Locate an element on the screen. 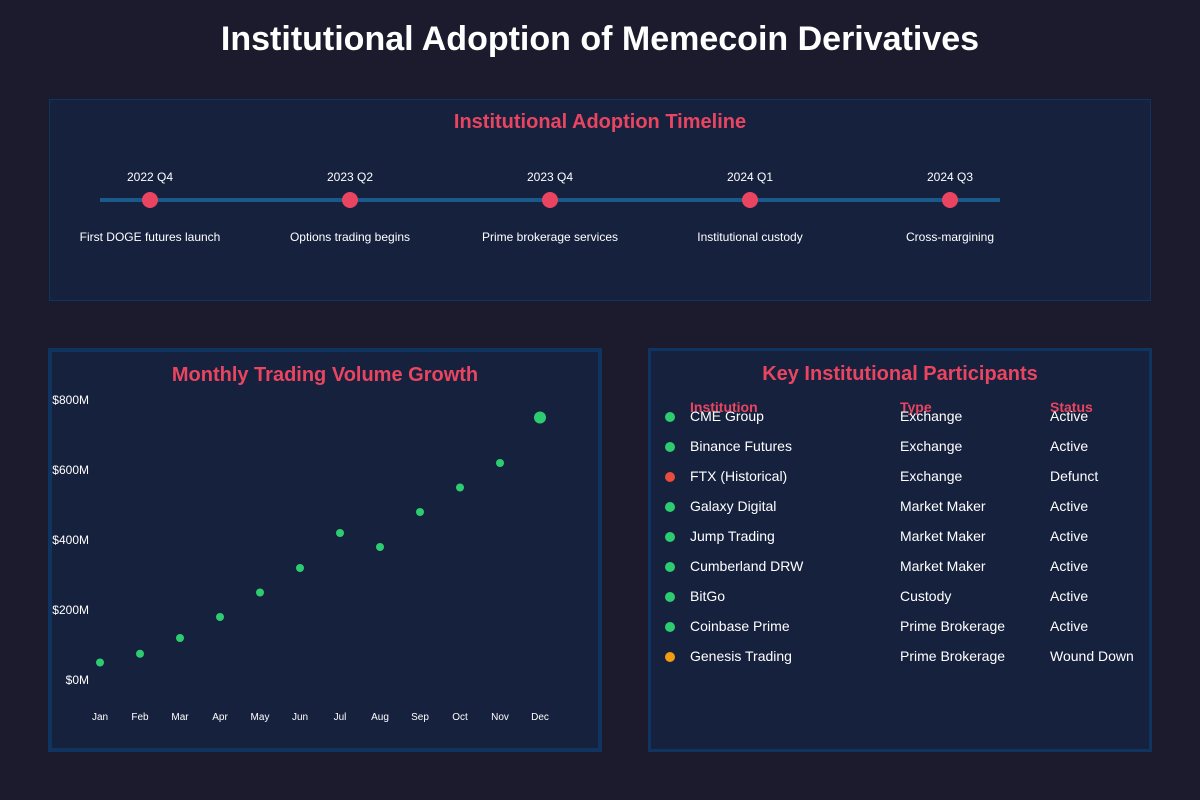 The width and height of the screenshot is (1200, 800). timeline-event-label: Options trading begins is located at coordinates (350, 237).